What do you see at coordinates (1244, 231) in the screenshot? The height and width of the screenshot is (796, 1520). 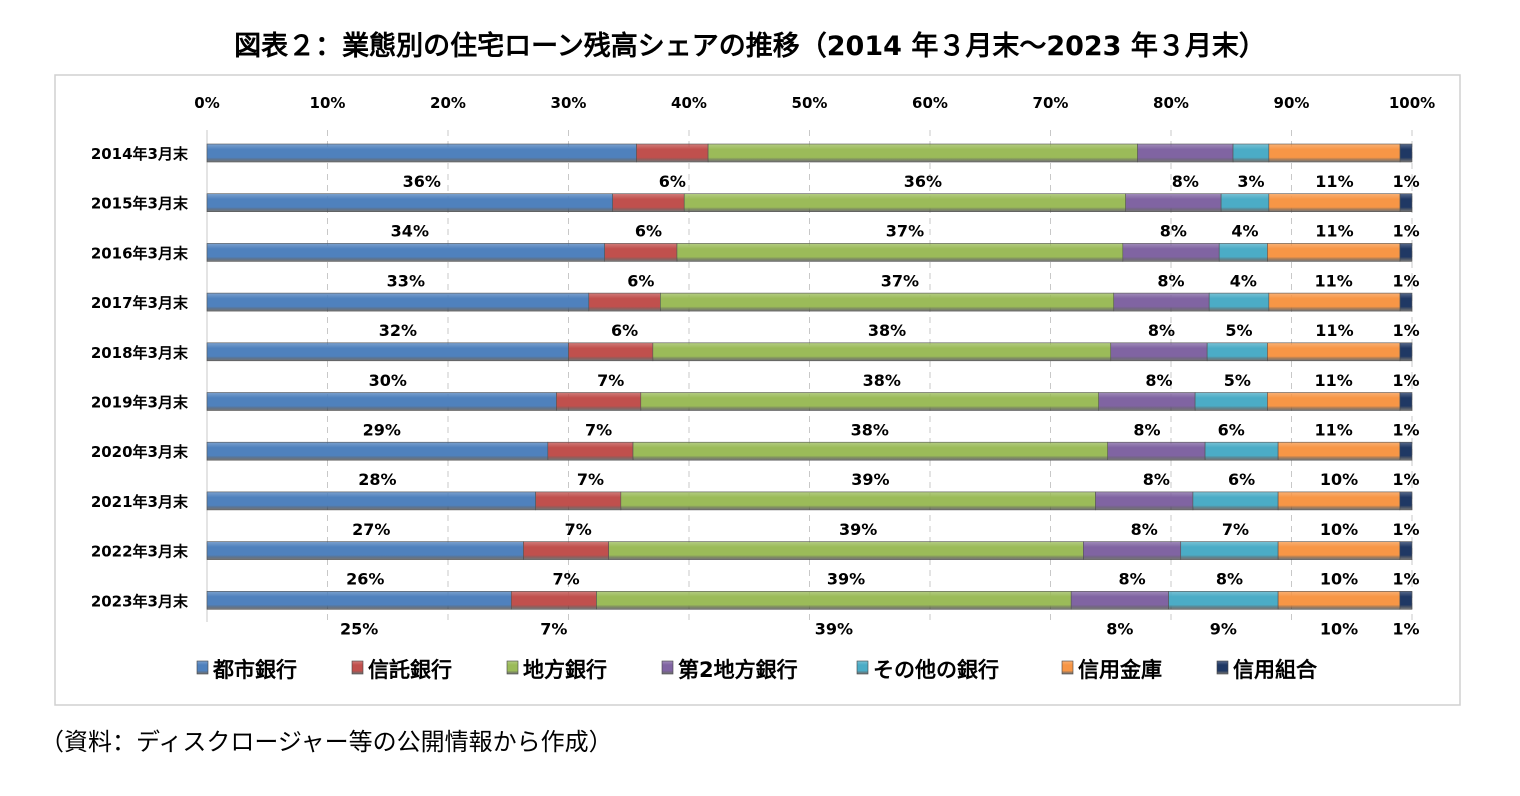 I see `data-label: 4%` at bounding box center [1244, 231].